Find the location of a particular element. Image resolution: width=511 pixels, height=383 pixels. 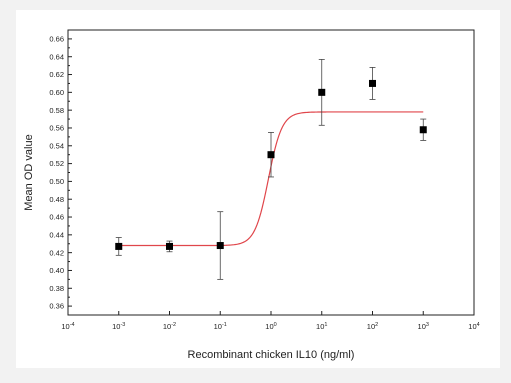

x-tick-label: 10⁻³ is located at coordinates (118, 326).